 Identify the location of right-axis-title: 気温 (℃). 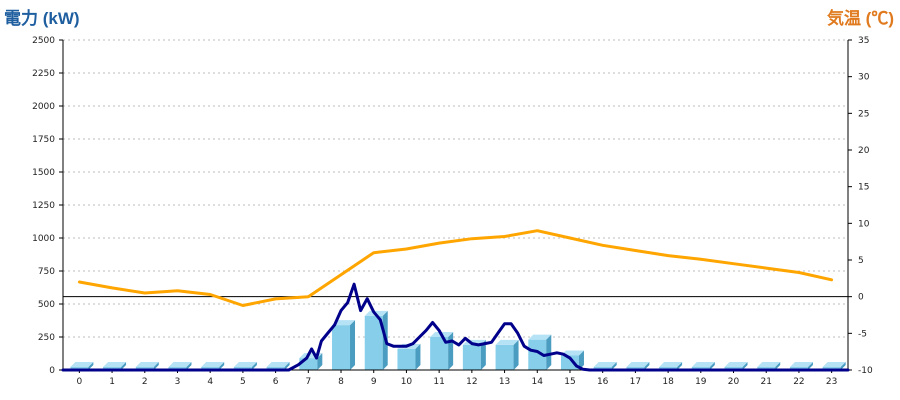
(860, 18).